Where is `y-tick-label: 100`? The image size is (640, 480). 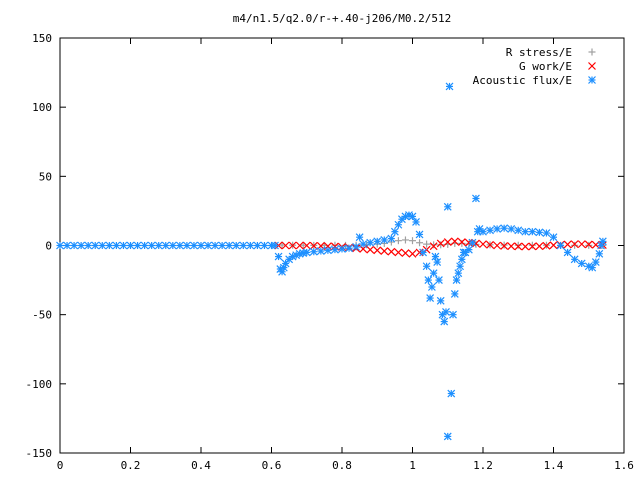 y-tick-label: 100 is located at coordinates (42, 107).